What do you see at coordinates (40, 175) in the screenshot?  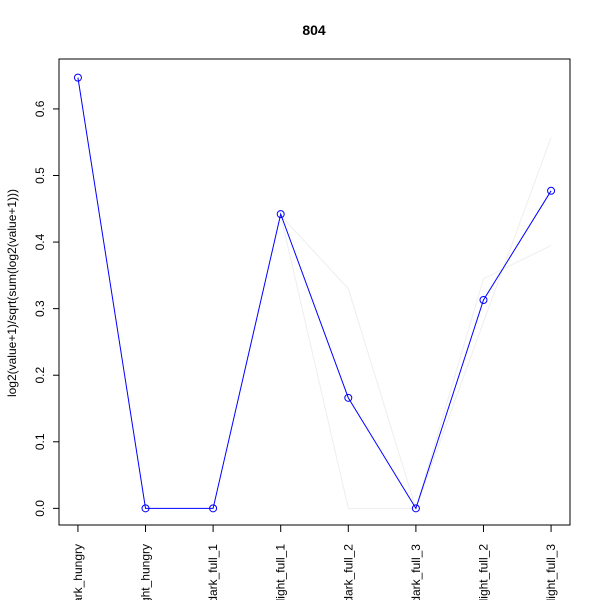 I see `y-tick-label: 0.5` at bounding box center [40, 175].